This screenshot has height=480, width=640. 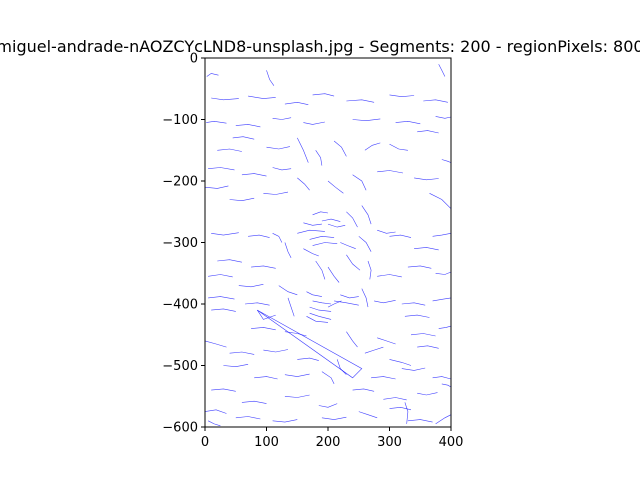 I want to click on y-tick-label: −200, so click(x=180, y=182).